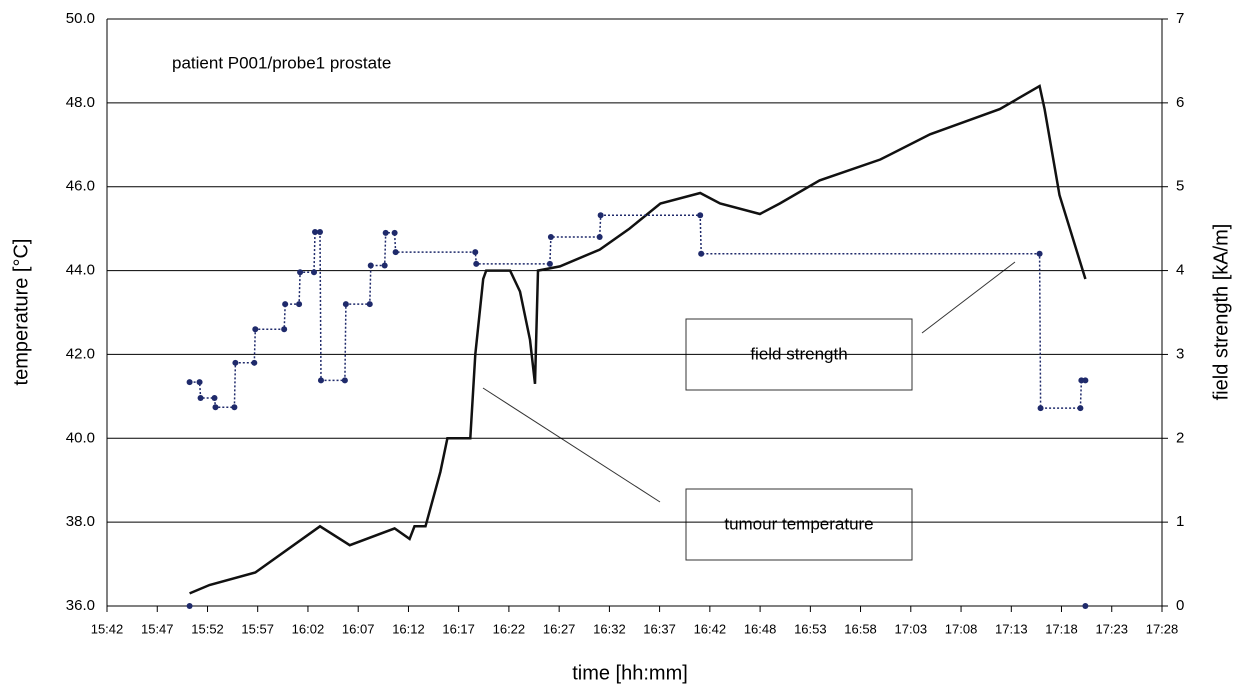 This screenshot has width=1235, height=688. I want to click on y-tick-label: 44.0, so click(80, 270).